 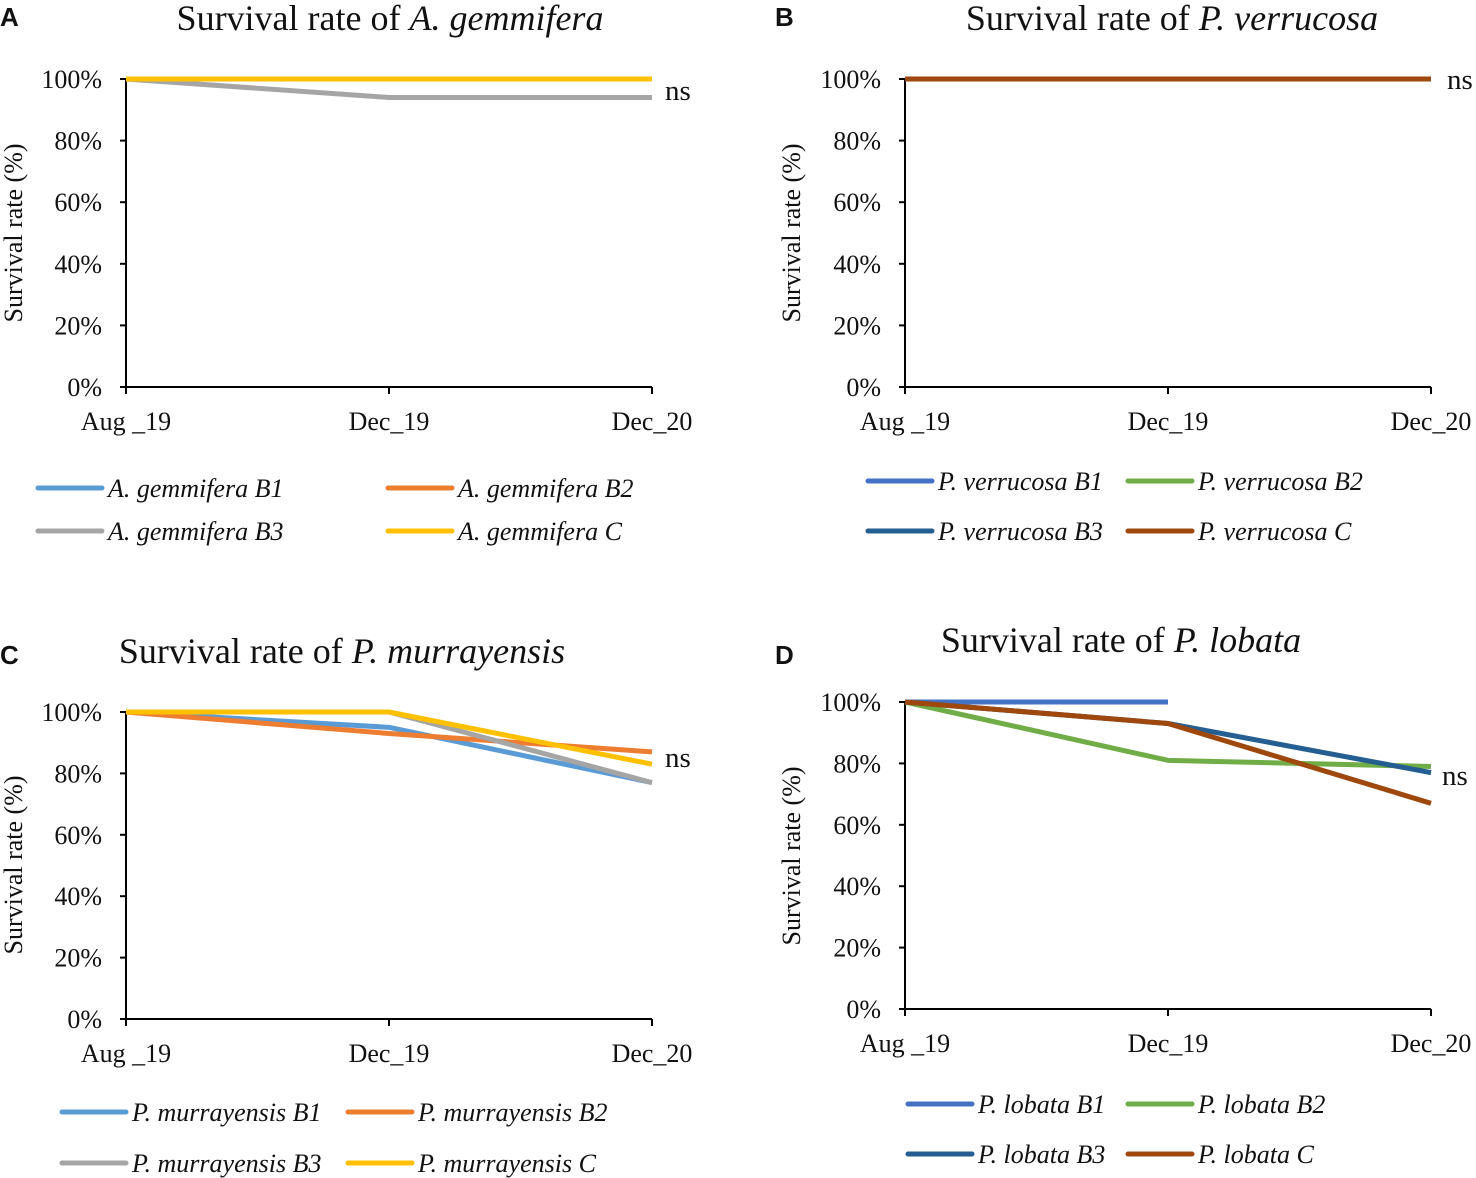 What do you see at coordinates (1020, 481) in the screenshot?
I see `legend-label: P. verrucosa B1` at bounding box center [1020, 481].